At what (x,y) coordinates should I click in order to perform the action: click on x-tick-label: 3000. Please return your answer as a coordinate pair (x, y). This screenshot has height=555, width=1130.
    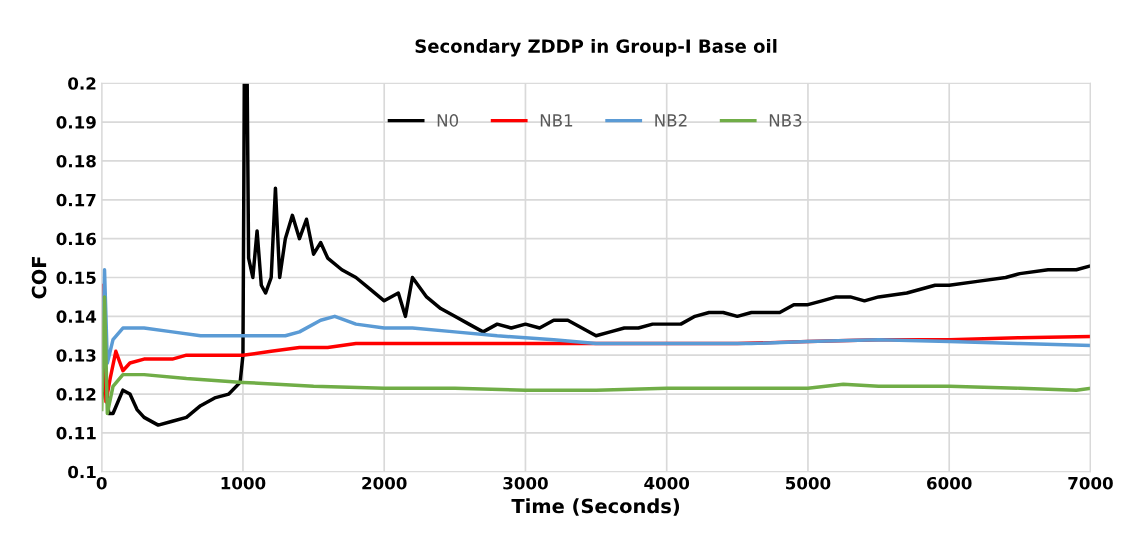
    Looking at the image, I should click on (525, 483).